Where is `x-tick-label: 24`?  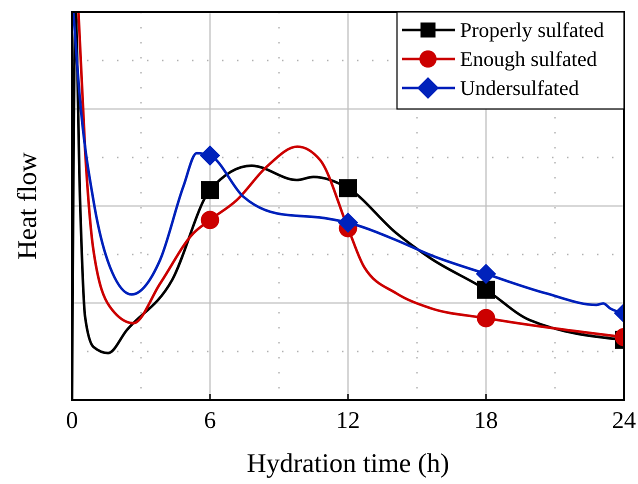
x-tick-label: 24 is located at coordinates (624, 421).